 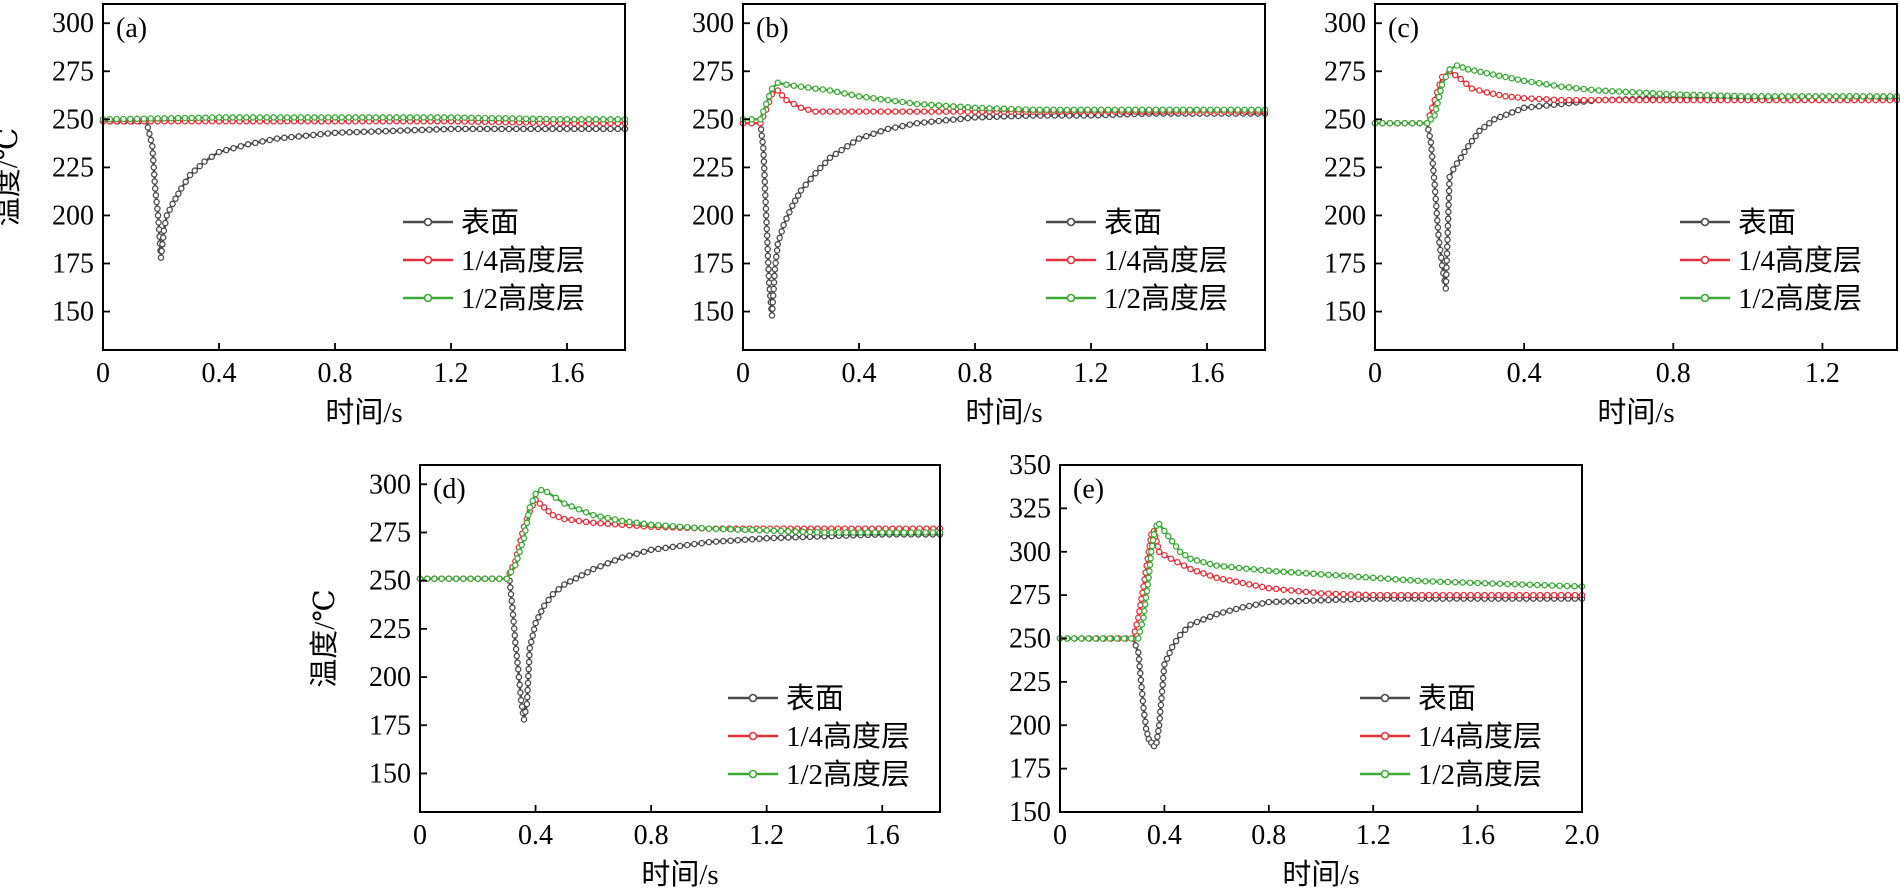 What do you see at coordinates (713, 312) in the screenshot?
I see `y-tick-label: 150` at bounding box center [713, 312].